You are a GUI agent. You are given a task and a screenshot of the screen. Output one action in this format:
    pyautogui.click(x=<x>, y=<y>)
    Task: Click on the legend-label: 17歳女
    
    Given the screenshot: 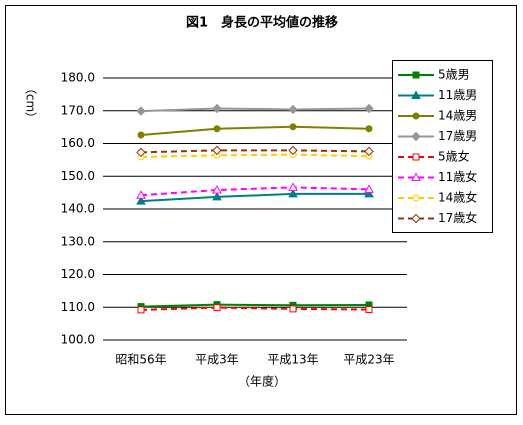 What is the action you would take?
    pyautogui.click(x=457, y=217)
    